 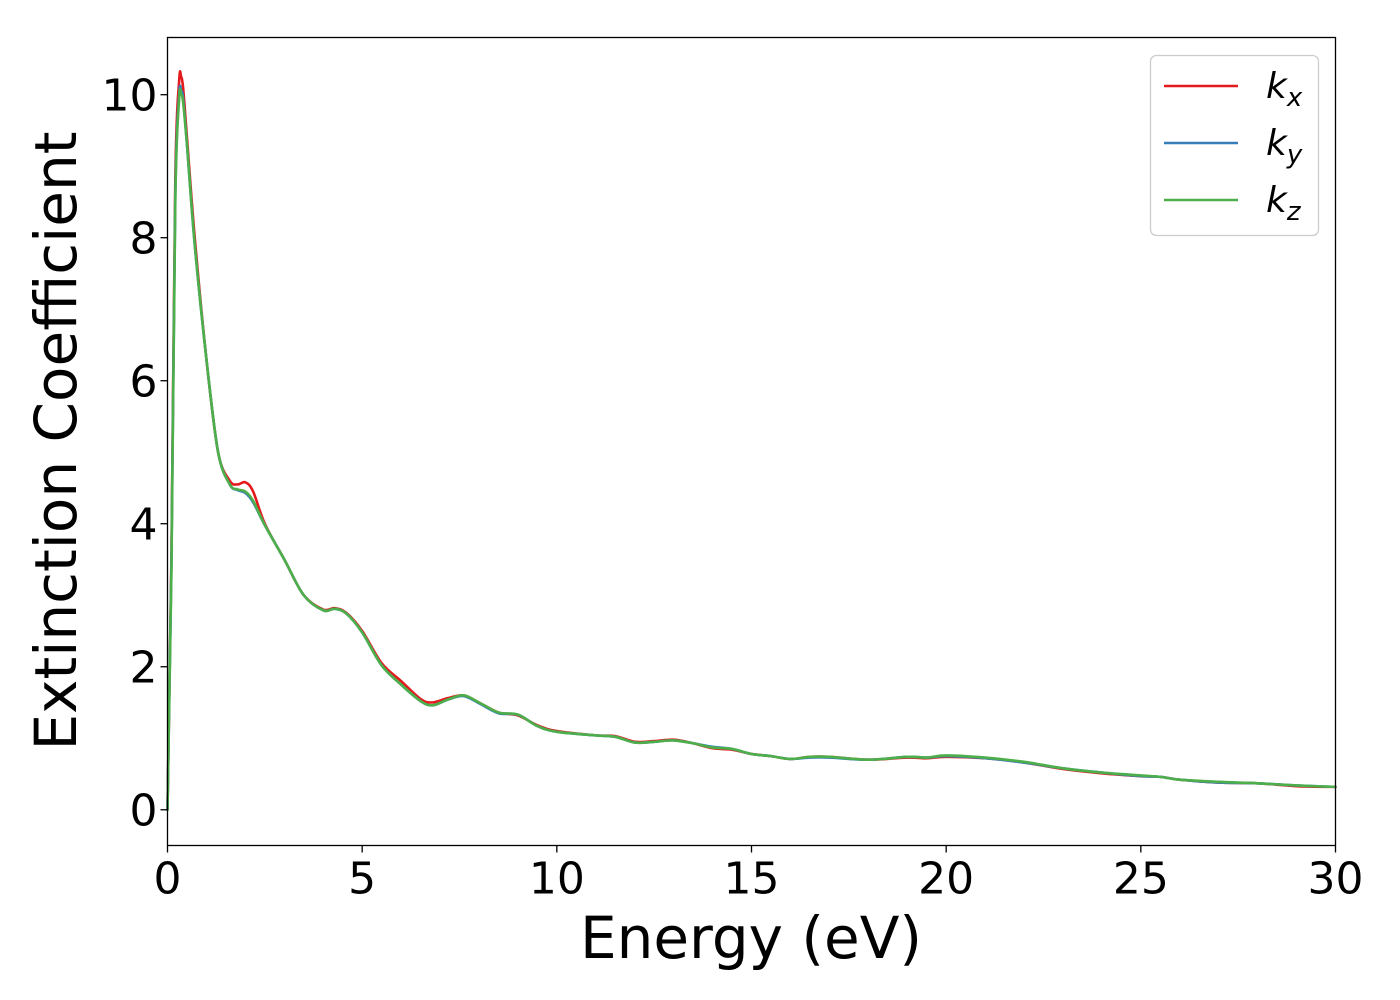 What do you see at coordinates (168, 879) in the screenshot?
I see `x-tick-label: 0` at bounding box center [168, 879].